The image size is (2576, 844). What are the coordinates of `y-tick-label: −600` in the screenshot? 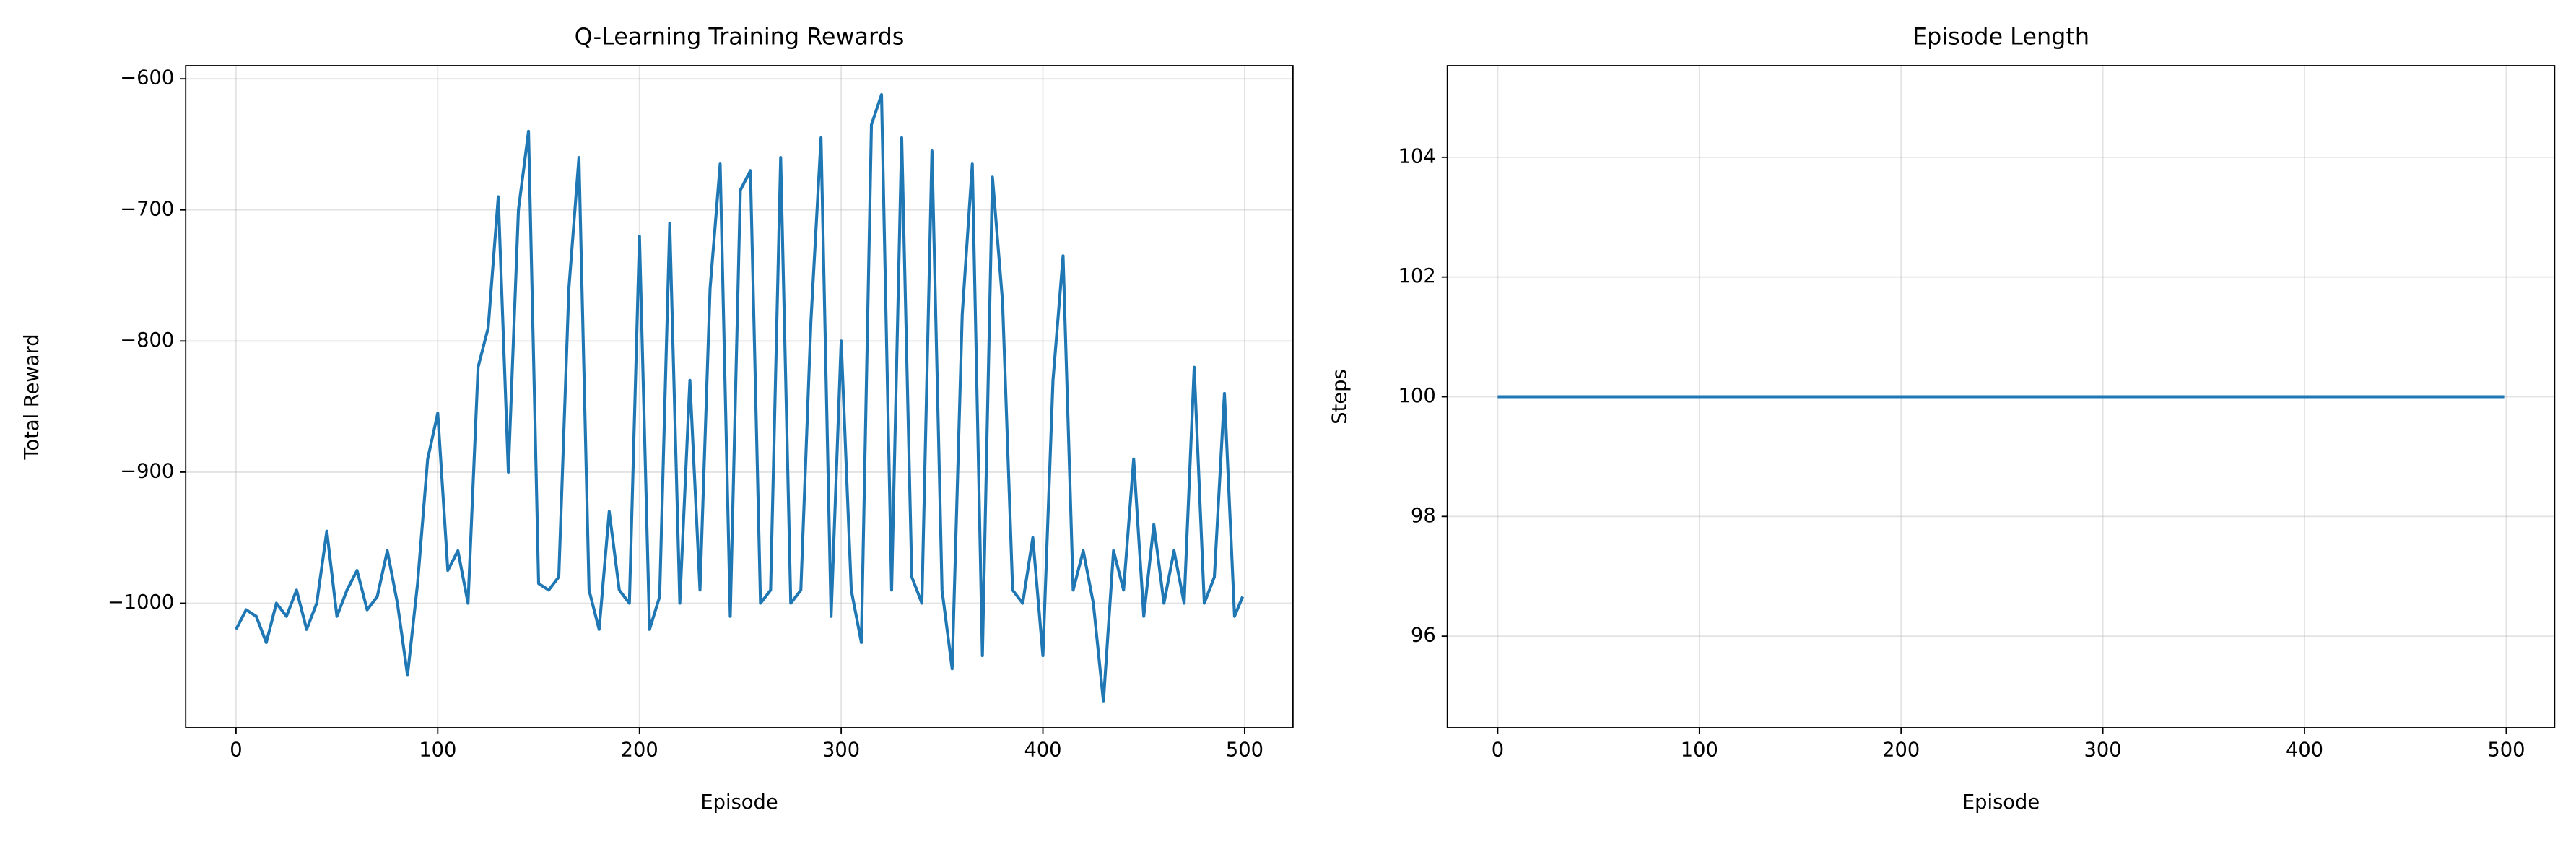 It's located at (147, 78).